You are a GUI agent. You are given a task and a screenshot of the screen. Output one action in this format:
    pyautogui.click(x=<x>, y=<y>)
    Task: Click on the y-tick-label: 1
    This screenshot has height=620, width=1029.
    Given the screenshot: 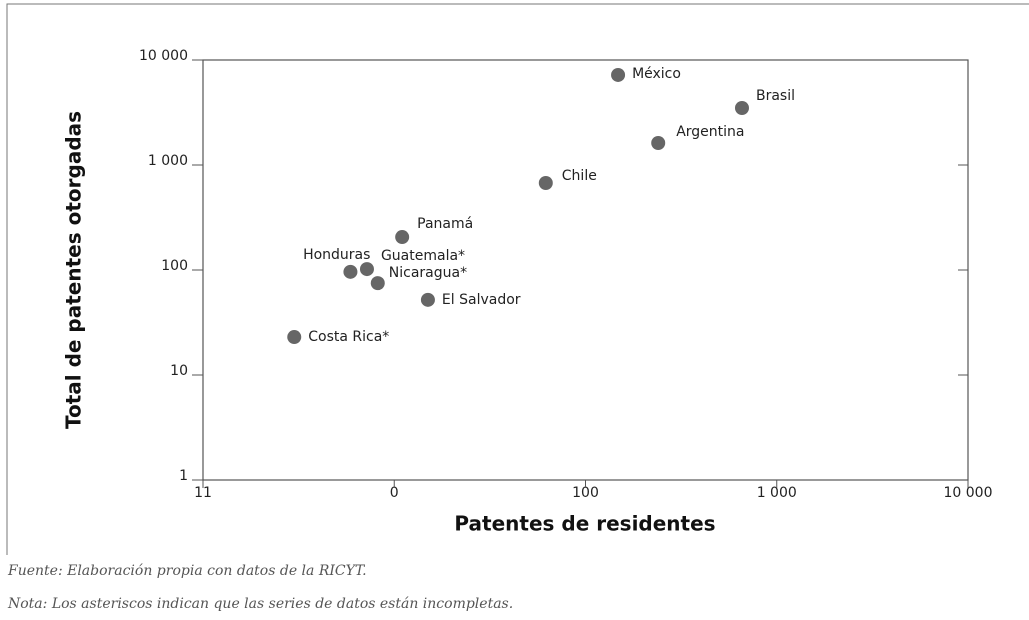 What is the action you would take?
    pyautogui.click(x=183, y=476)
    